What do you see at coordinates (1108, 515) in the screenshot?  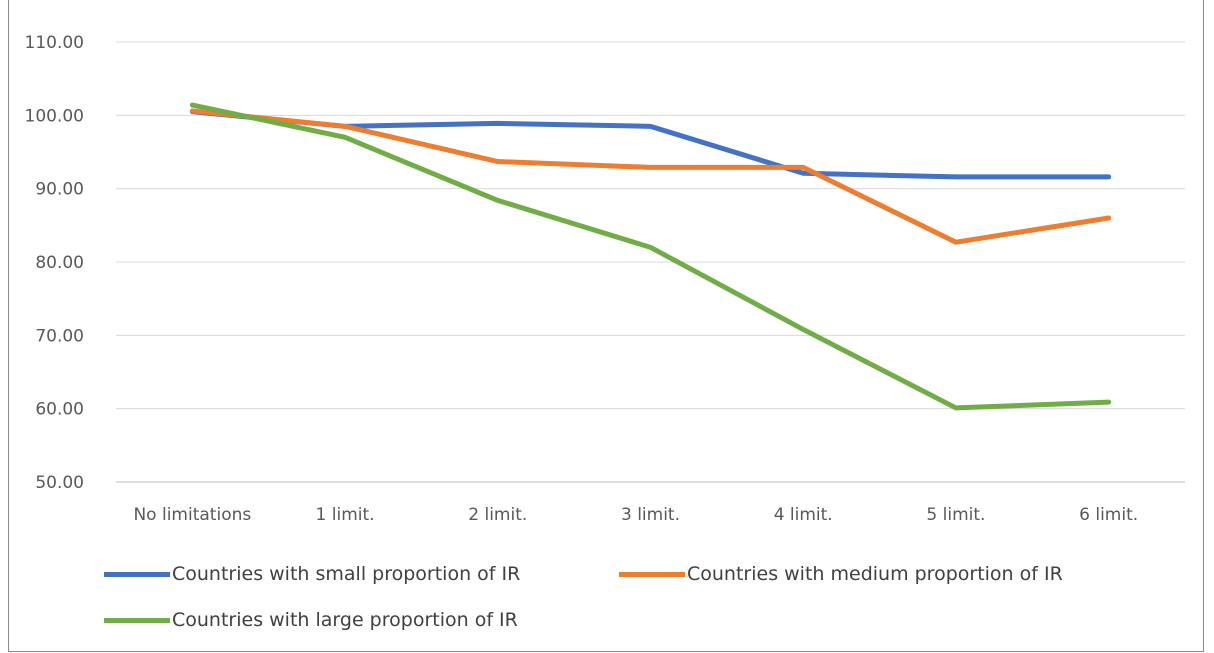 I see `x-tick-label: 6 limit.` at bounding box center [1108, 515].